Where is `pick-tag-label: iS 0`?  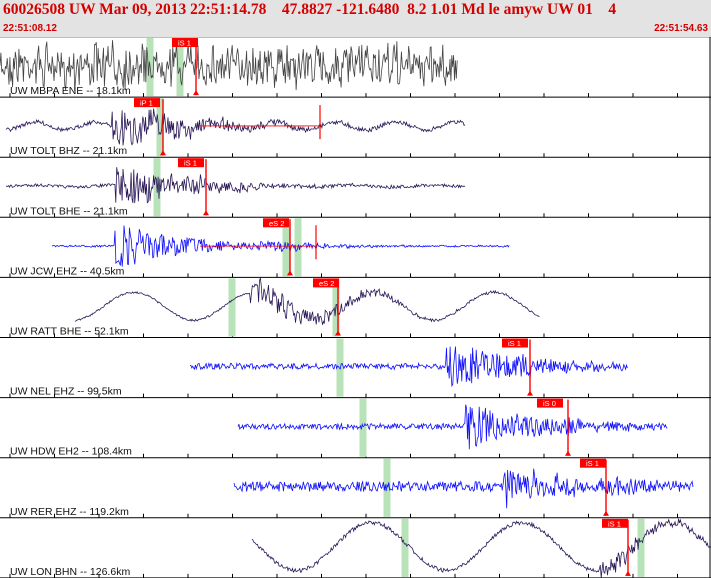 pick-tag-label: iS 0 is located at coordinates (549, 403).